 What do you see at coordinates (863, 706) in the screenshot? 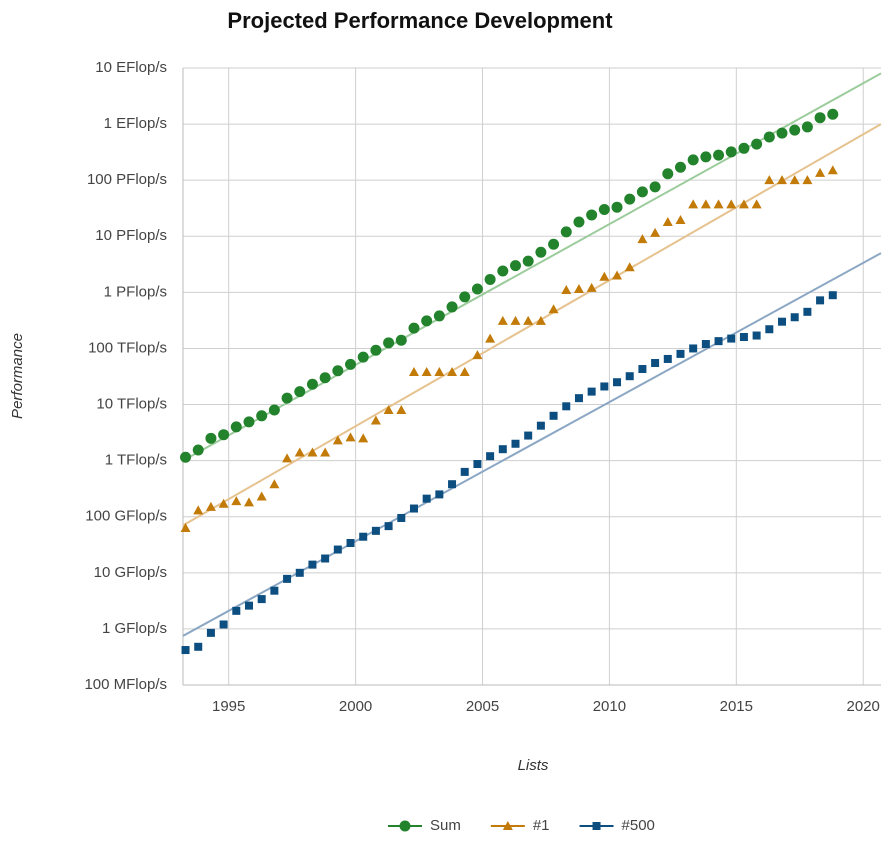
I see `x-tick-label: 2020` at bounding box center [863, 706].